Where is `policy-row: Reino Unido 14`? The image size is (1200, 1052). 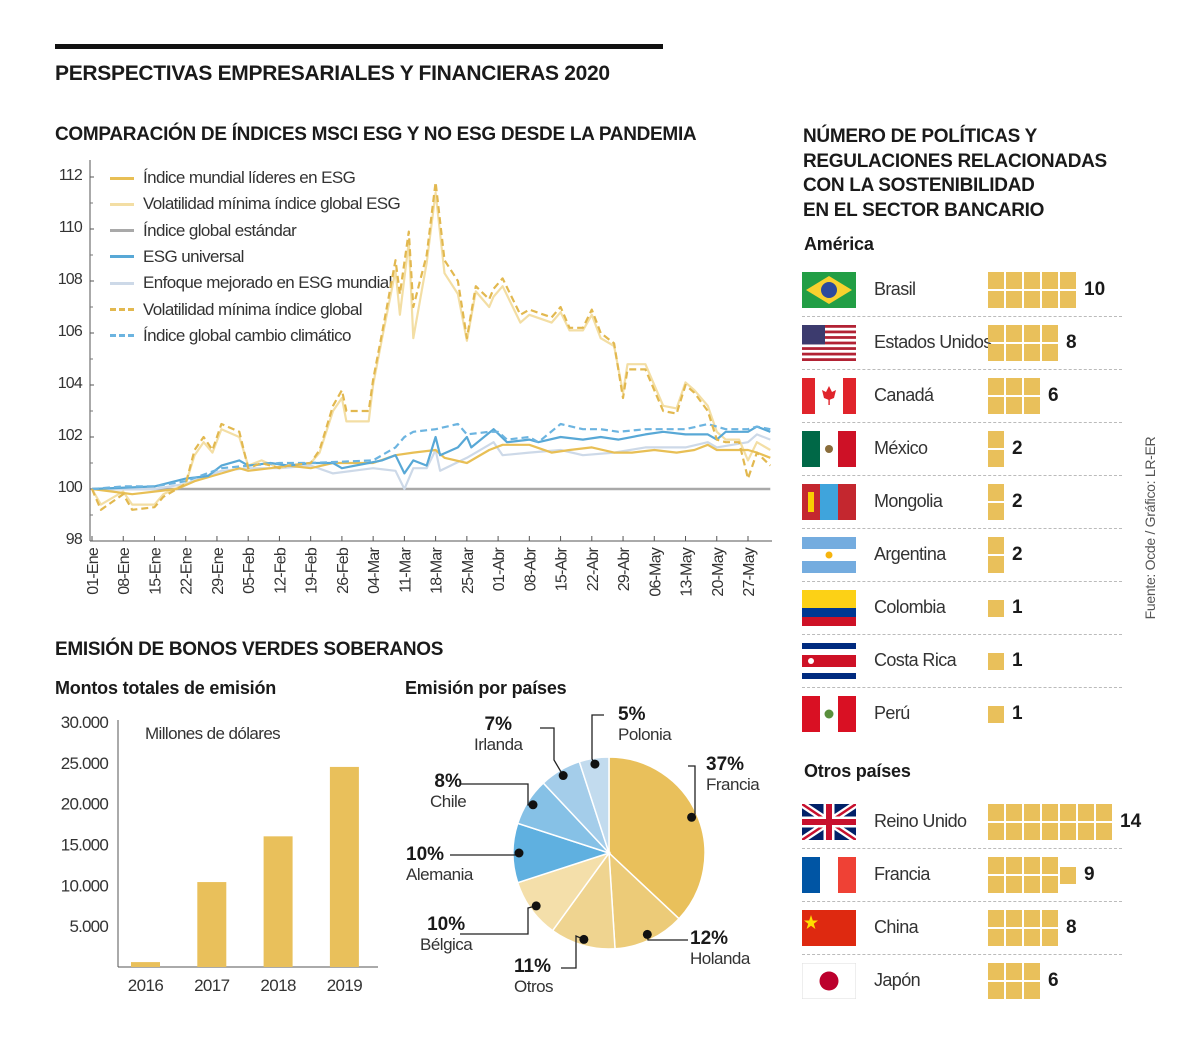 policy-row: Reino Unido 14 is located at coordinates (971, 822).